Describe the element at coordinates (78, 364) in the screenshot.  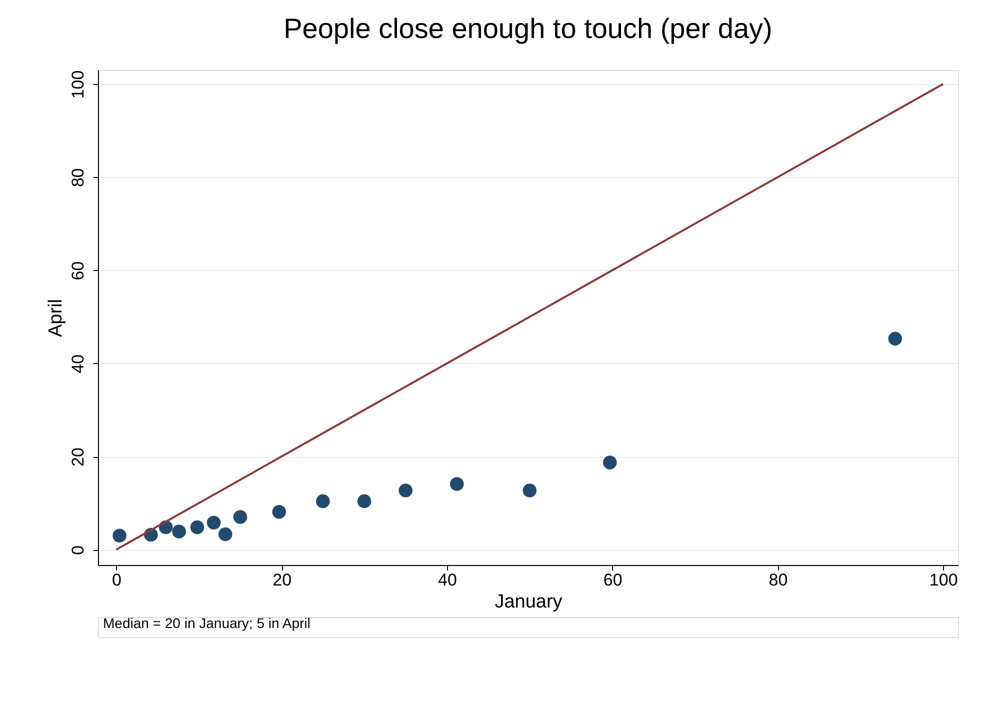
I see `y-tick-label: 40` at that location.